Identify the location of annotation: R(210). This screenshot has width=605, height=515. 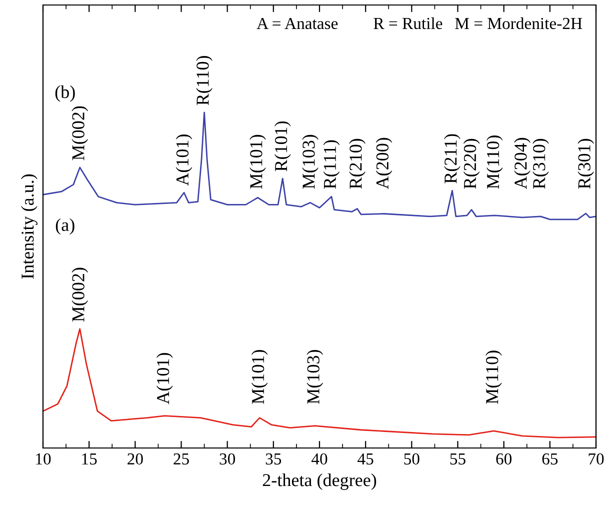
(357, 163).